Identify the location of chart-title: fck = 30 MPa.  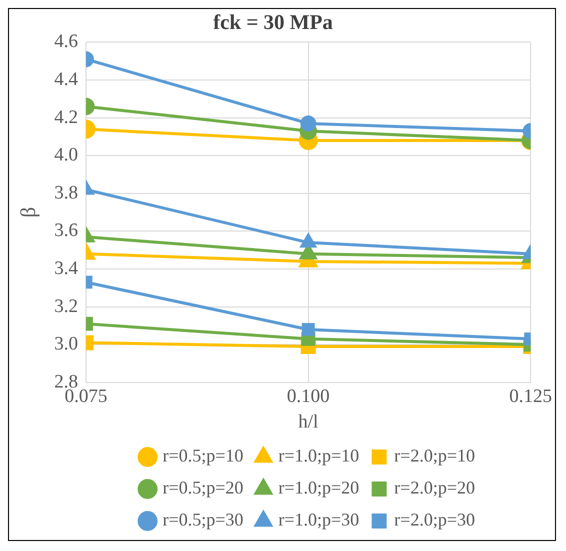
(273, 22).